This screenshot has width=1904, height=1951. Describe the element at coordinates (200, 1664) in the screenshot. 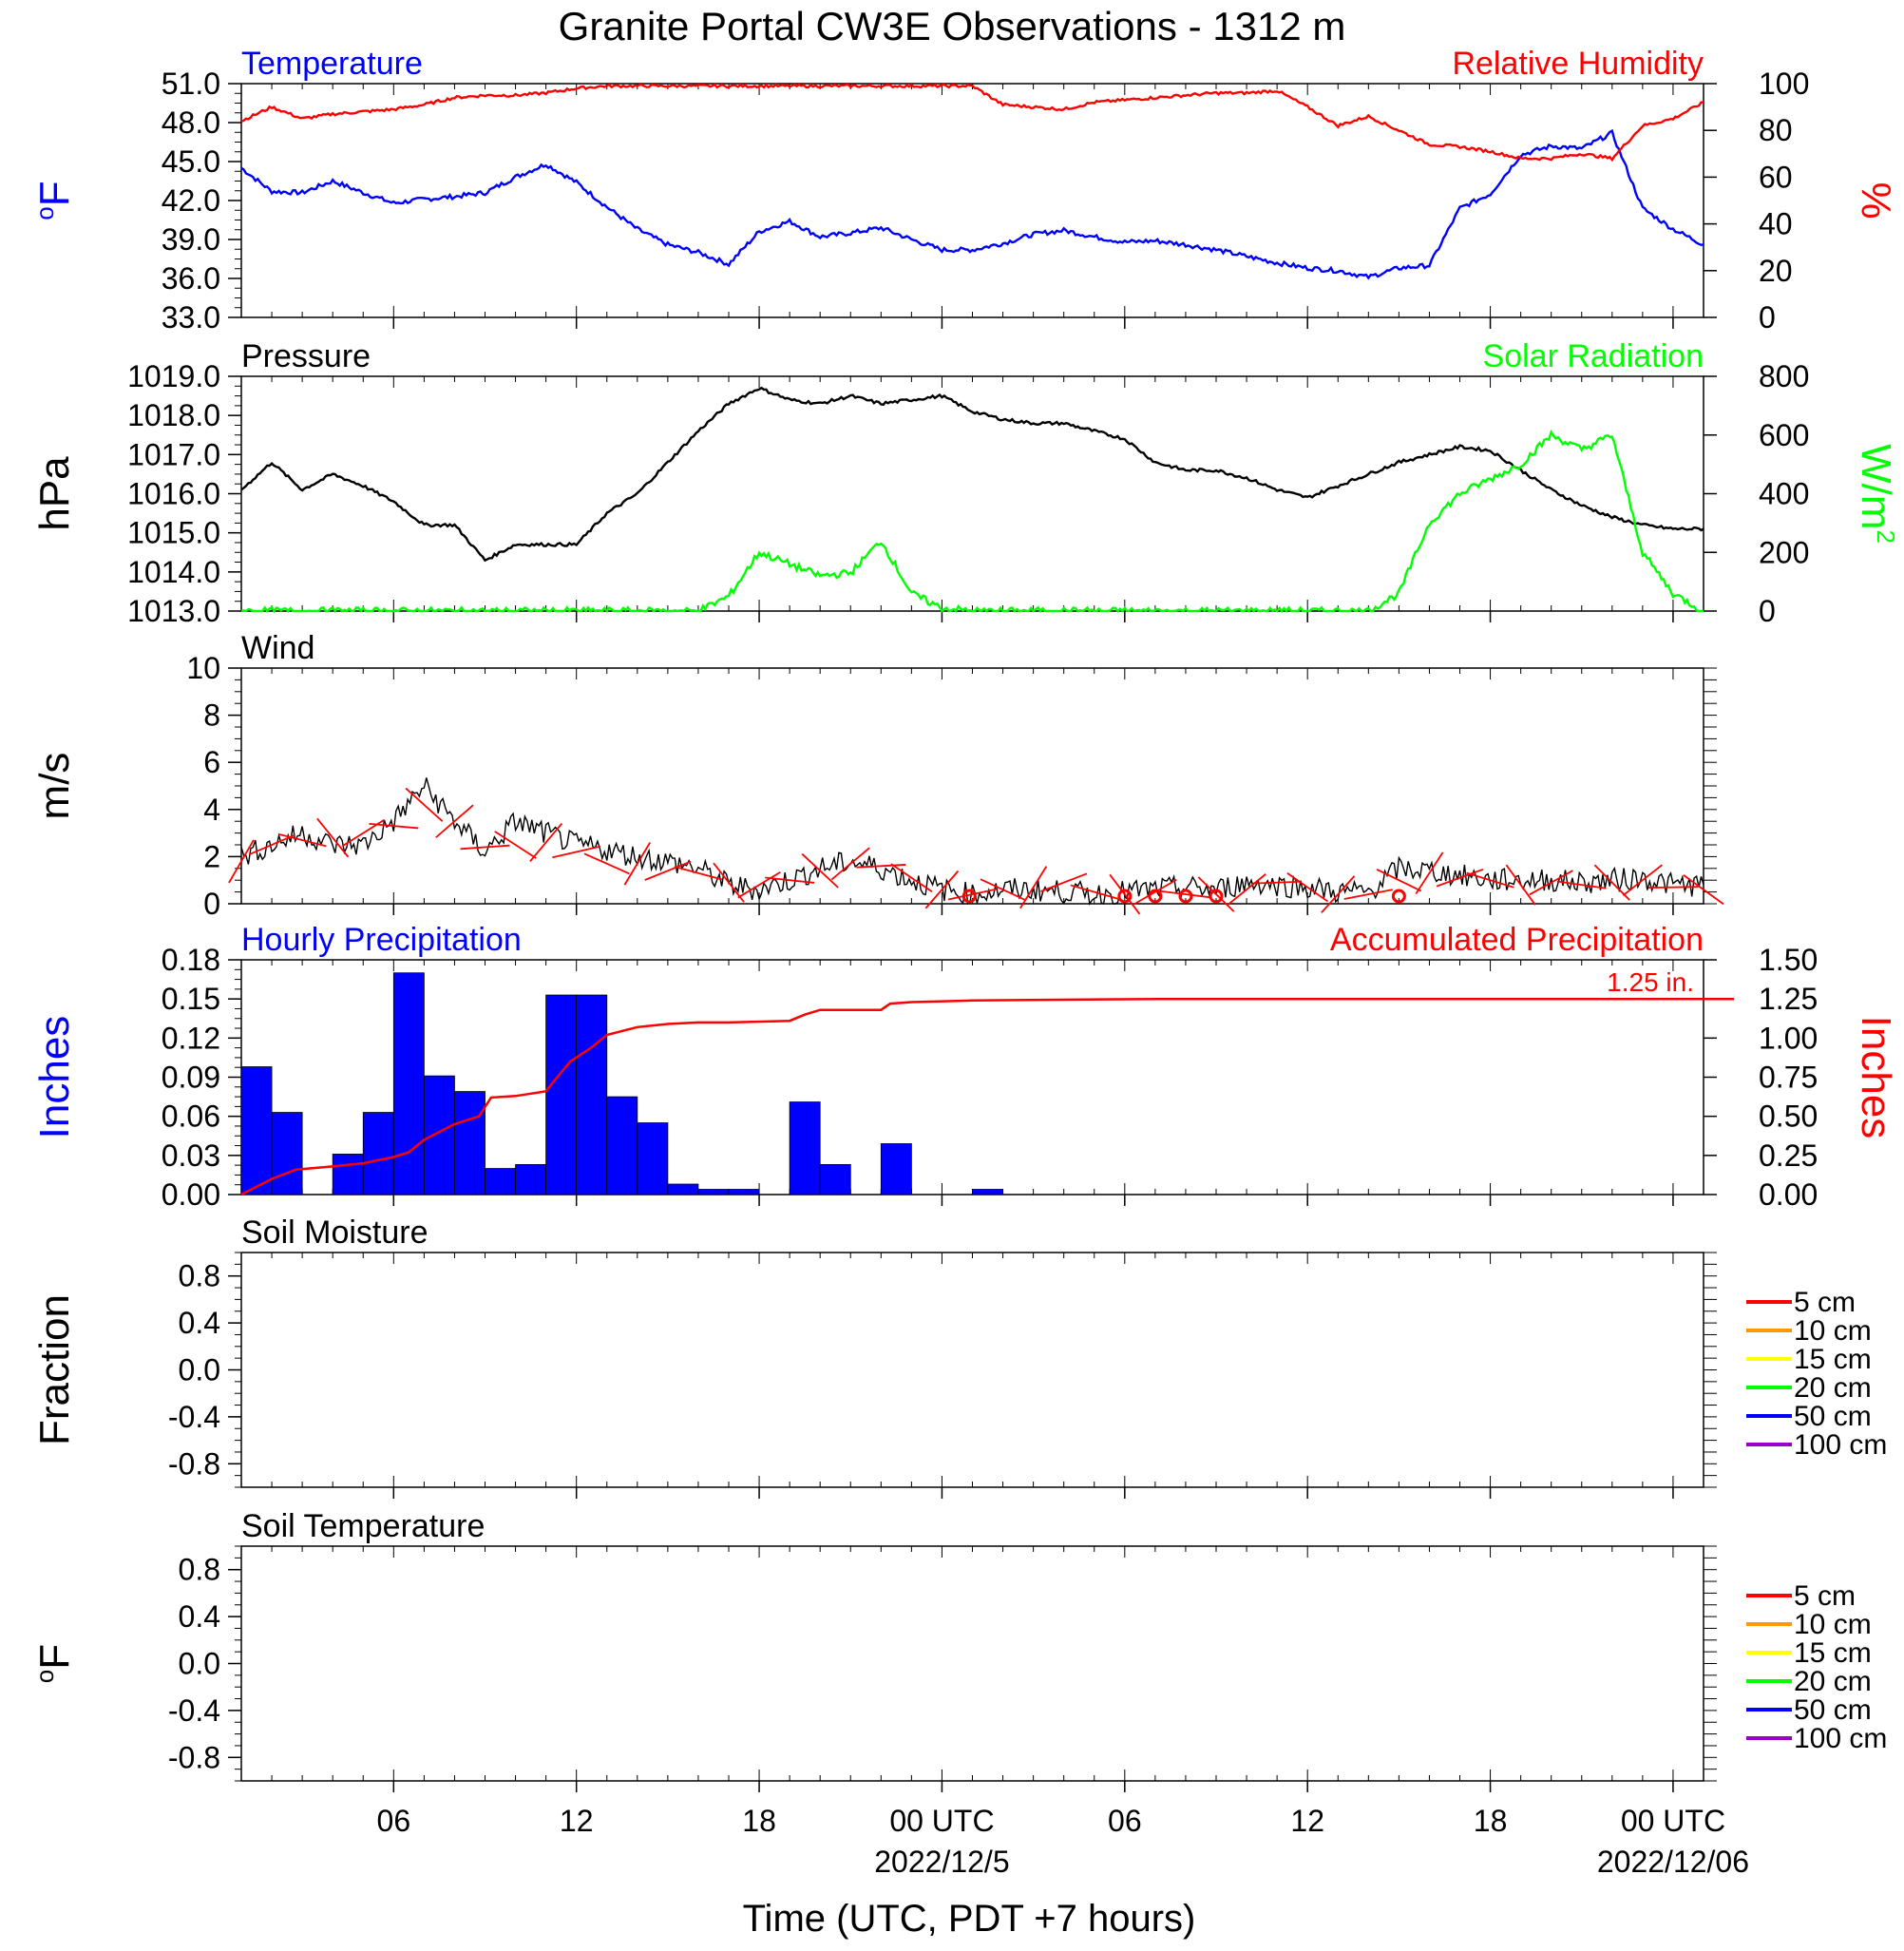

I see `y-left-tick-label: 0.0` at that location.